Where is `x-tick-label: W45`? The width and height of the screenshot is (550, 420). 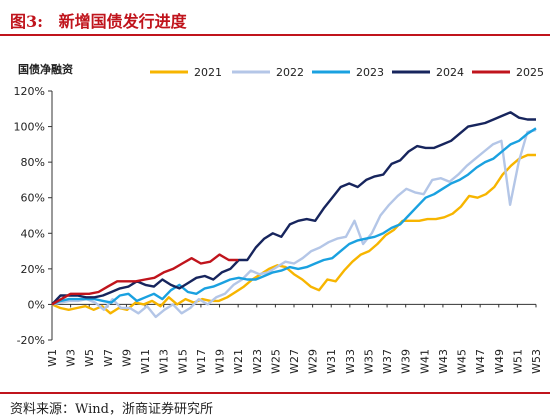 x-tick-label: W45 is located at coordinates (462, 361).